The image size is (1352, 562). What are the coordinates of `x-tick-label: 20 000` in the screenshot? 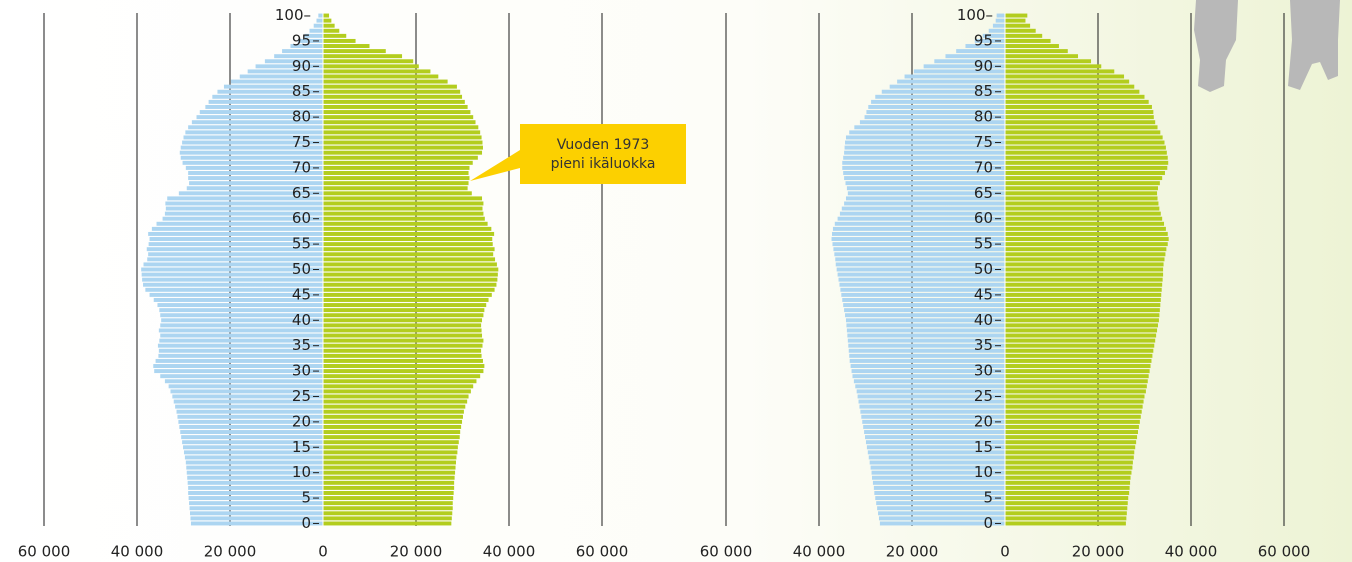 It's located at (416, 552).